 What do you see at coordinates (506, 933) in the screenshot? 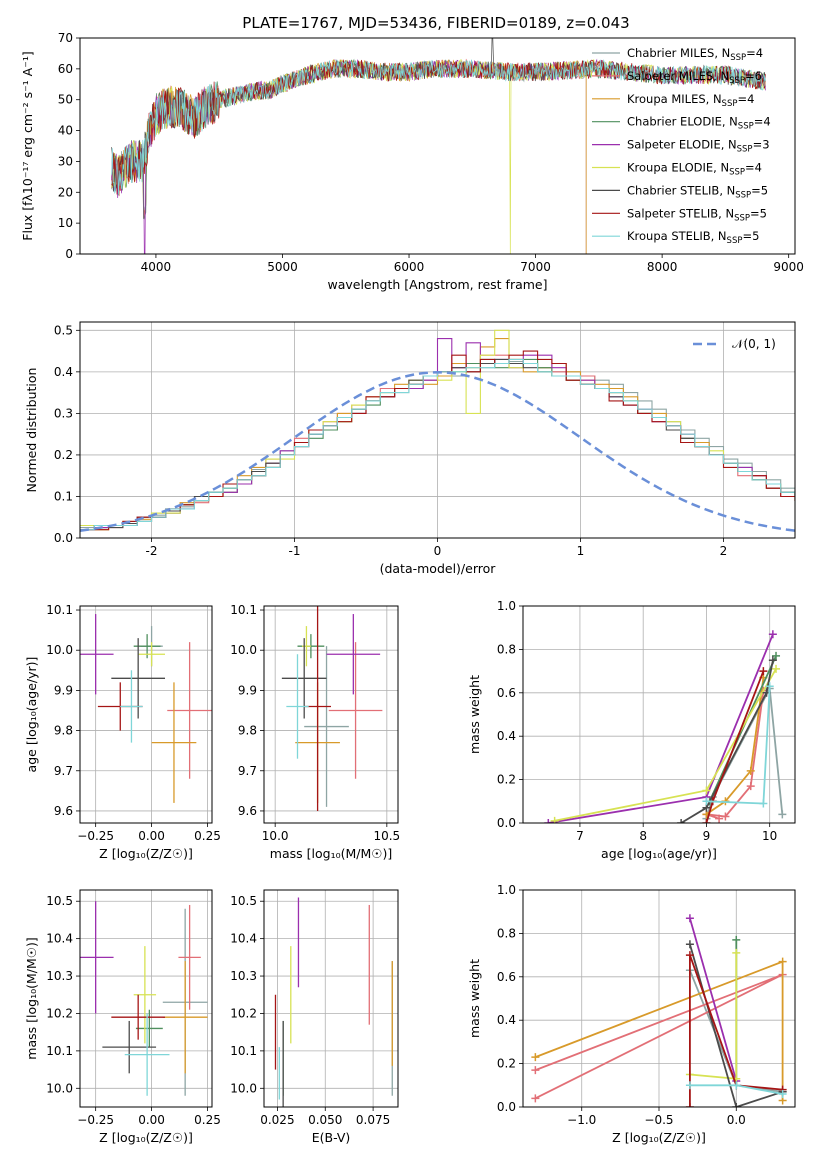
I see `y-tick-label: 0.8` at bounding box center [506, 933].